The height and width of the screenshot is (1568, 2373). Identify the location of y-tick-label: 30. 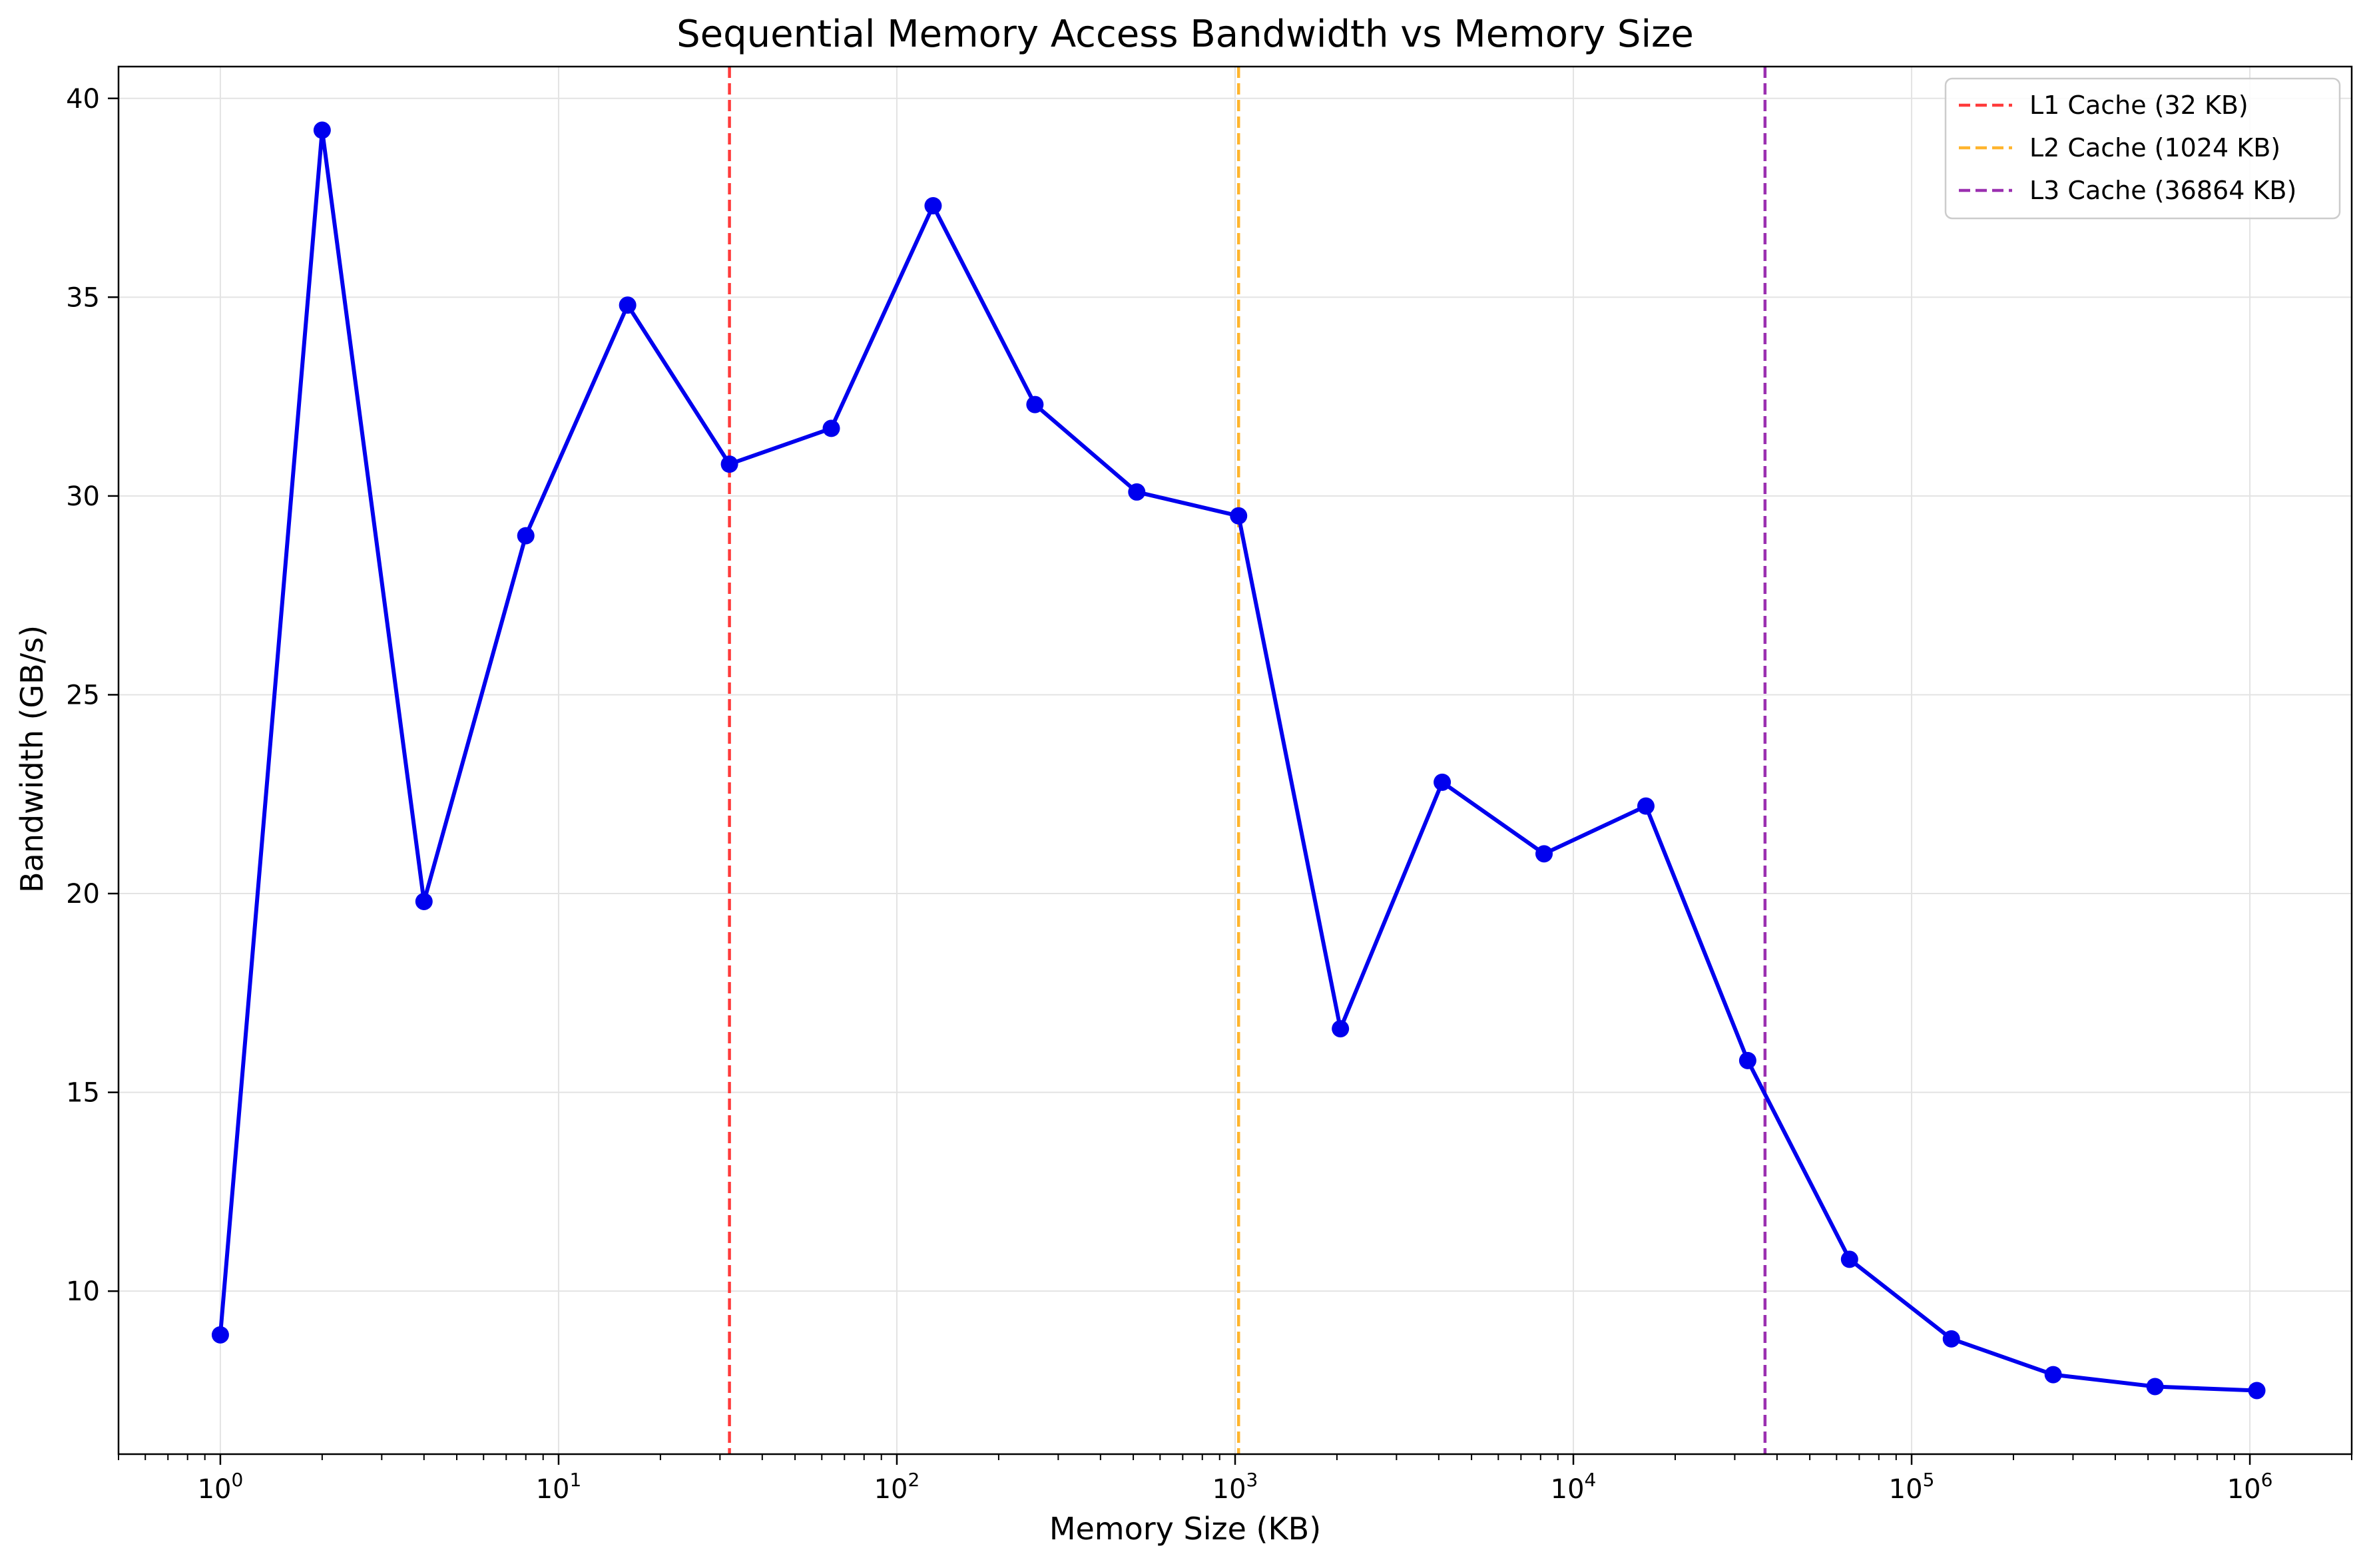
(83, 496).